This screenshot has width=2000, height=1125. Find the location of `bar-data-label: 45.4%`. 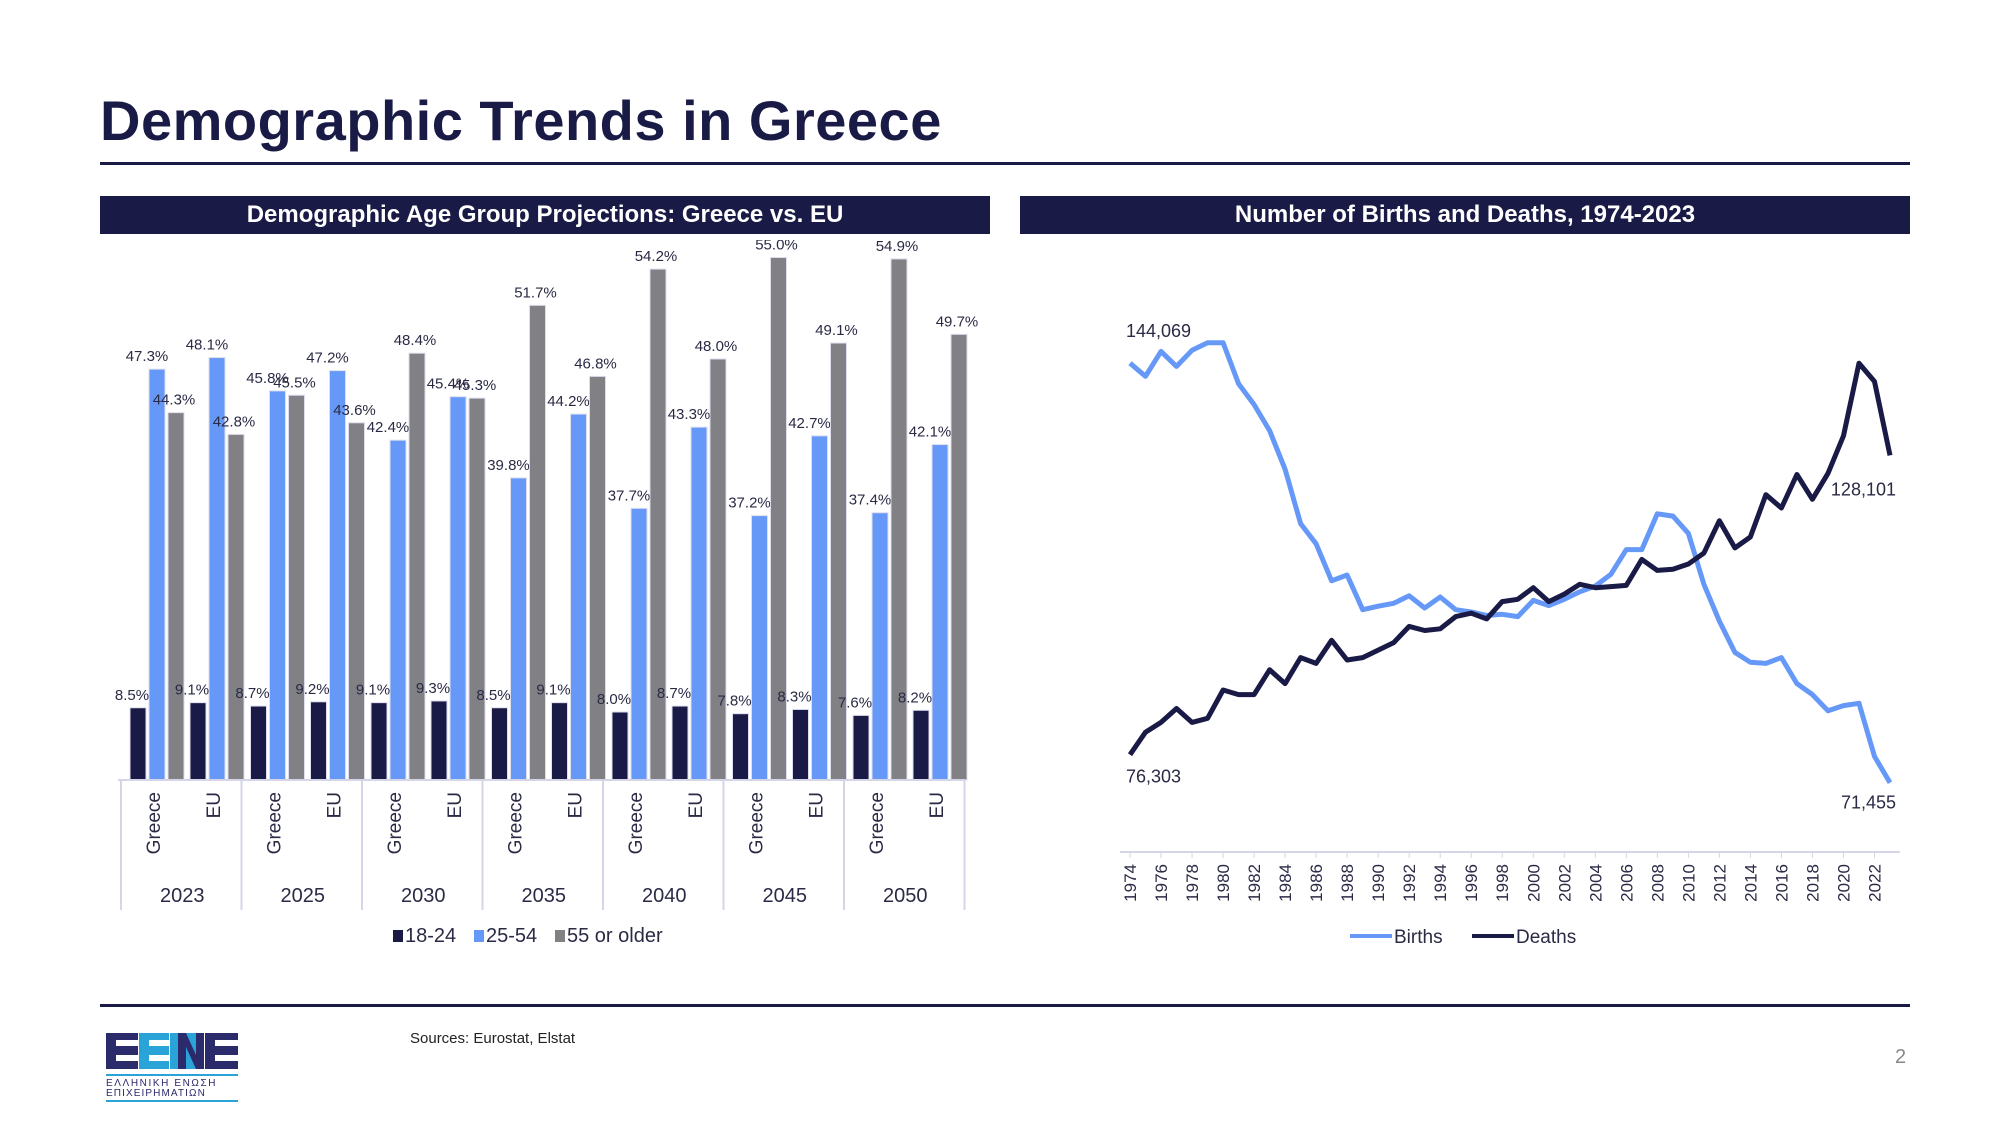

bar-data-label: 45.4% is located at coordinates (448, 384).